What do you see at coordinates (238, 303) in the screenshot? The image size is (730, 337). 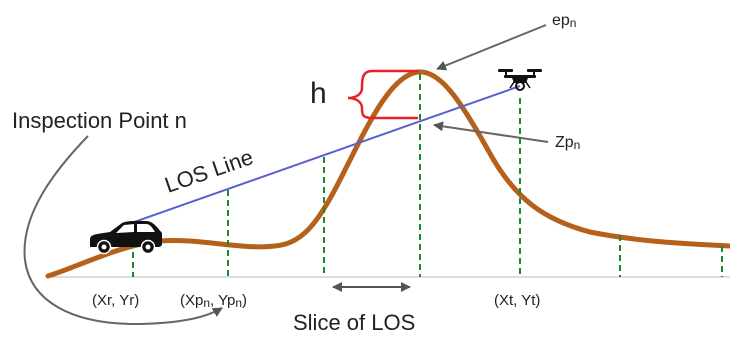 I see `xp-yp-sub2: n` at bounding box center [238, 303].